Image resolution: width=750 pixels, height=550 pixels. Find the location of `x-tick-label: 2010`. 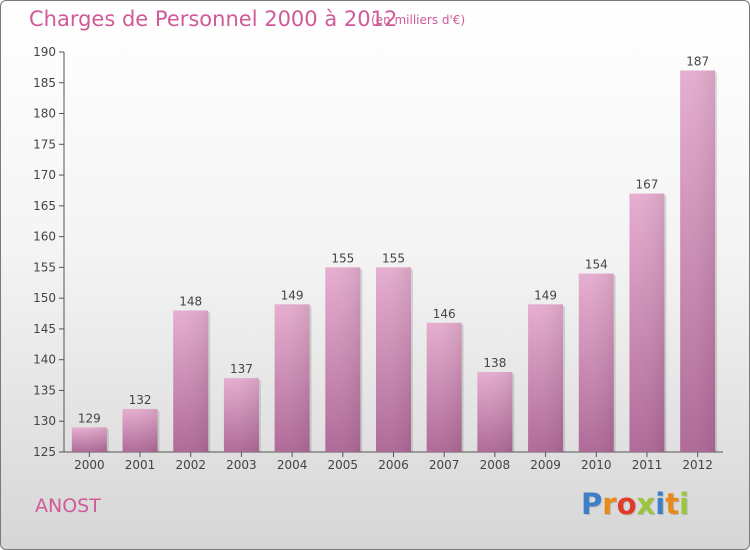

x-tick-label: 2010 is located at coordinates (596, 465).